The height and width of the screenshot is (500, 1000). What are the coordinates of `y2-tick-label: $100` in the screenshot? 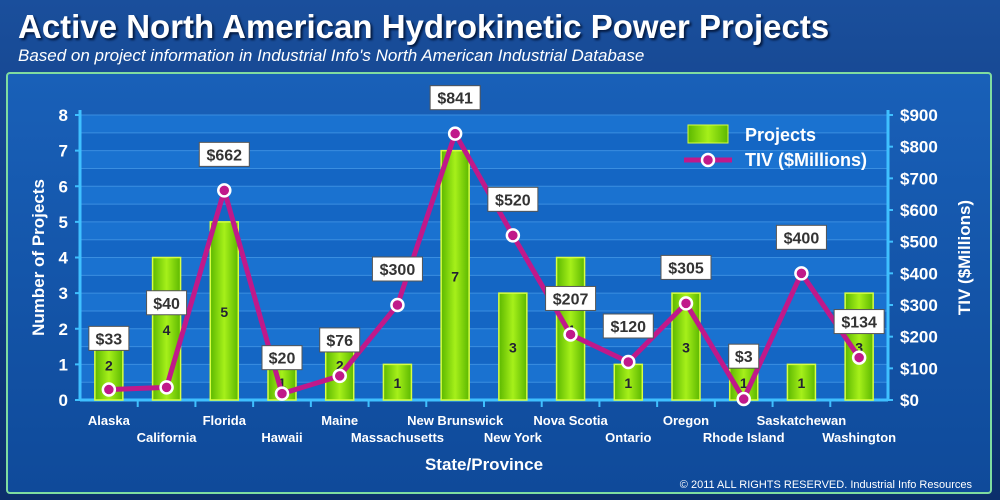 It's located at (919, 368).